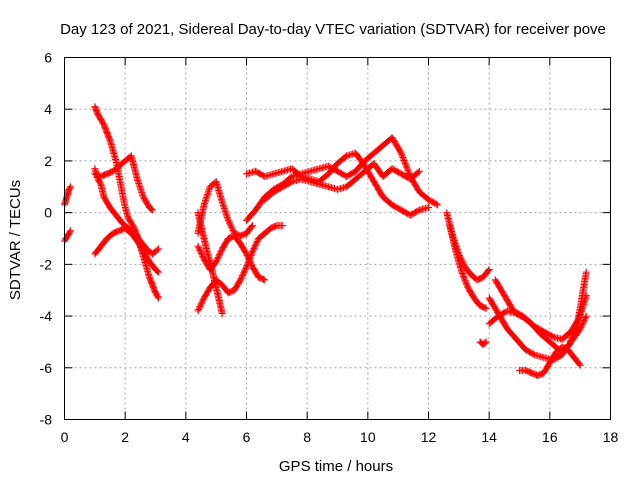 Image resolution: width=640 pixels, height=480 pixels. Describe the element at coordinates (48, 161) in the screenshot. I see `y-tick-label: 2` at that location.